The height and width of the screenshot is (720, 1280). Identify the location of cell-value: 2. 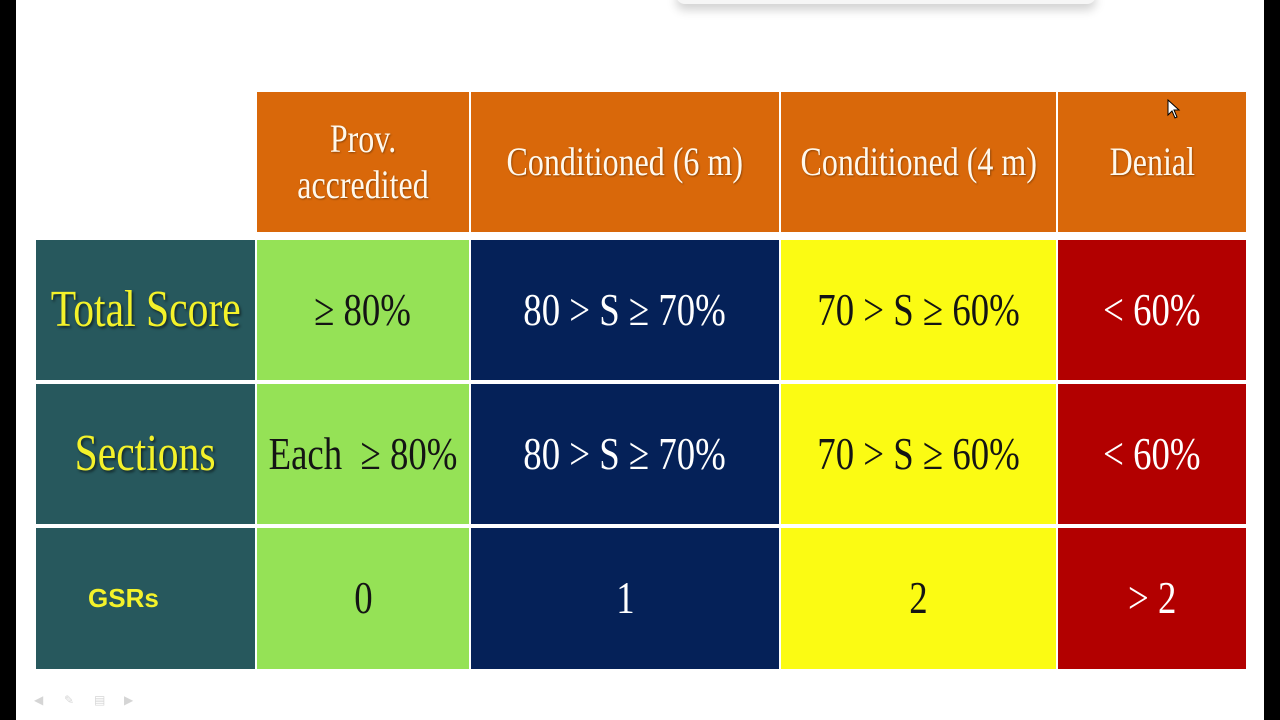
(918, 598).